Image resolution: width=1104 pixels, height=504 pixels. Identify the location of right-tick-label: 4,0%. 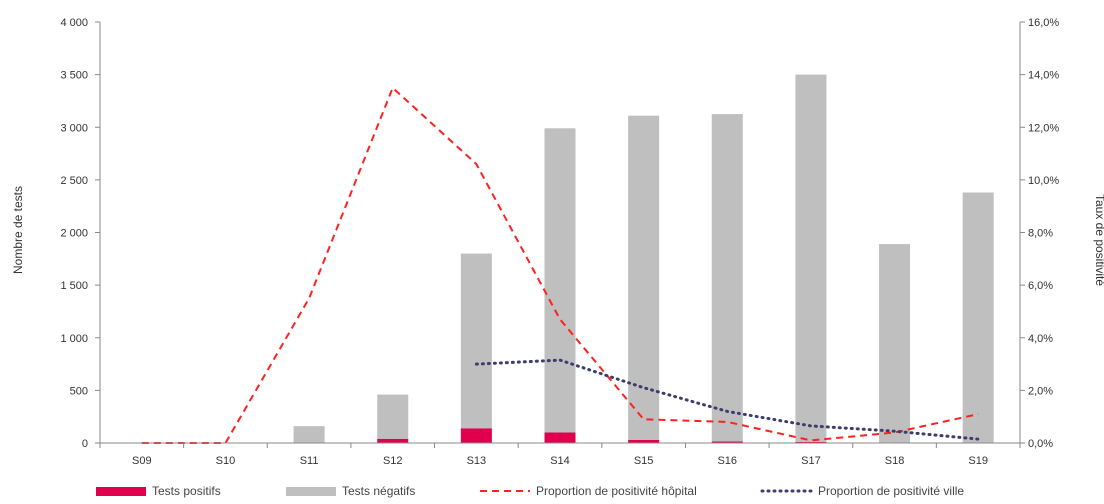
(1040, 339).